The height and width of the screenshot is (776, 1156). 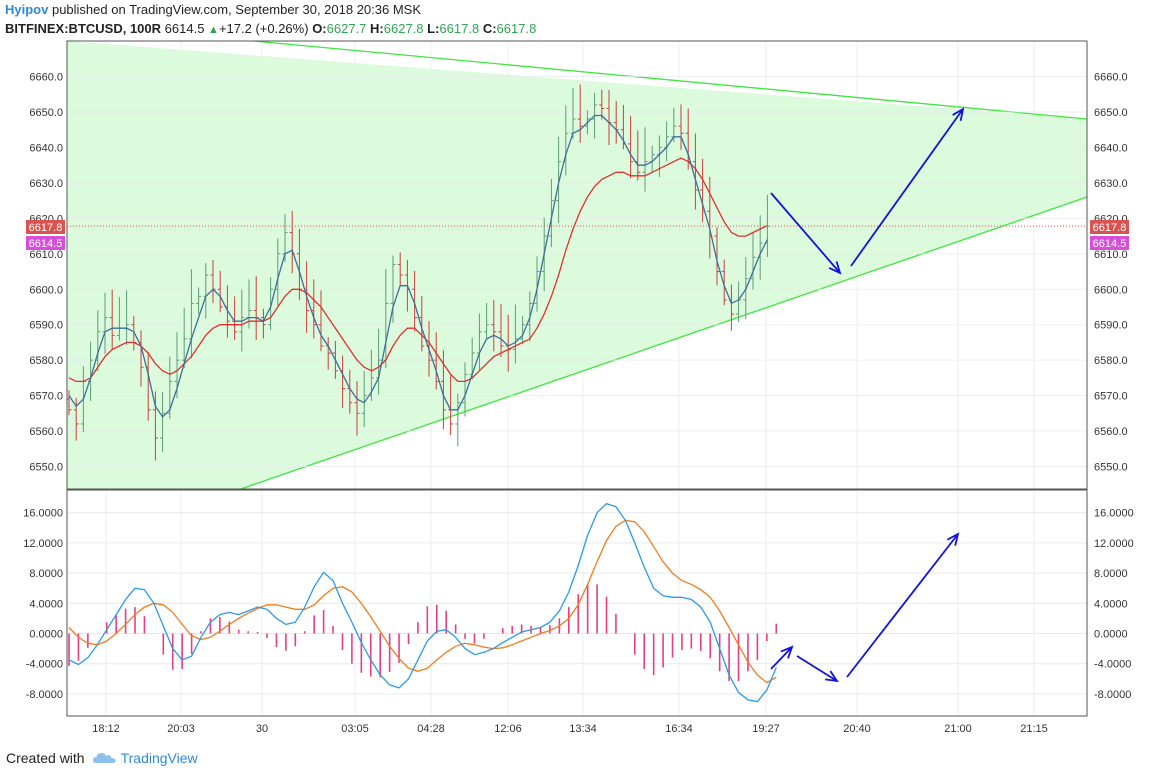 What do you see at coordinates (1111, 184) in the screenshot?
I see `price-axis-right-label: 6630.0` at bounding box center [1111, 184].